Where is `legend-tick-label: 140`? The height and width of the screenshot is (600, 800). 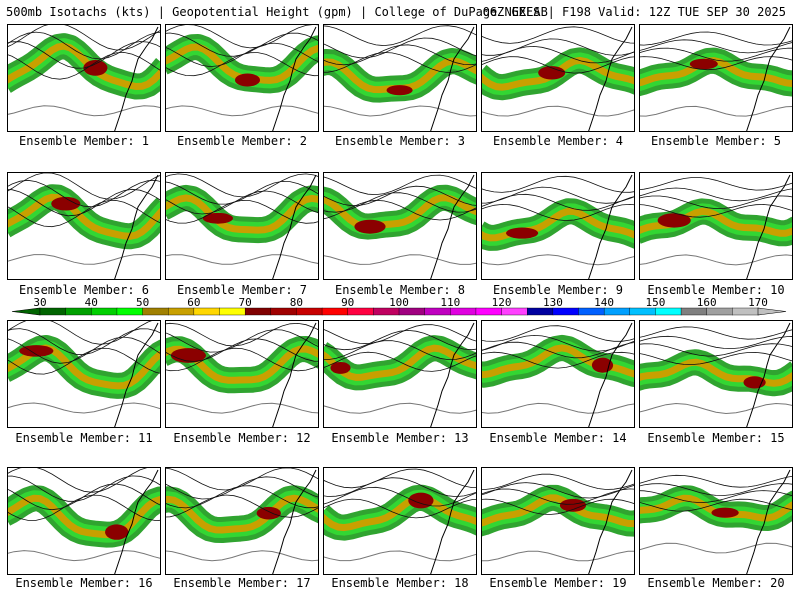
legend-tick-label: 140 is located at coordinates (604, 302).